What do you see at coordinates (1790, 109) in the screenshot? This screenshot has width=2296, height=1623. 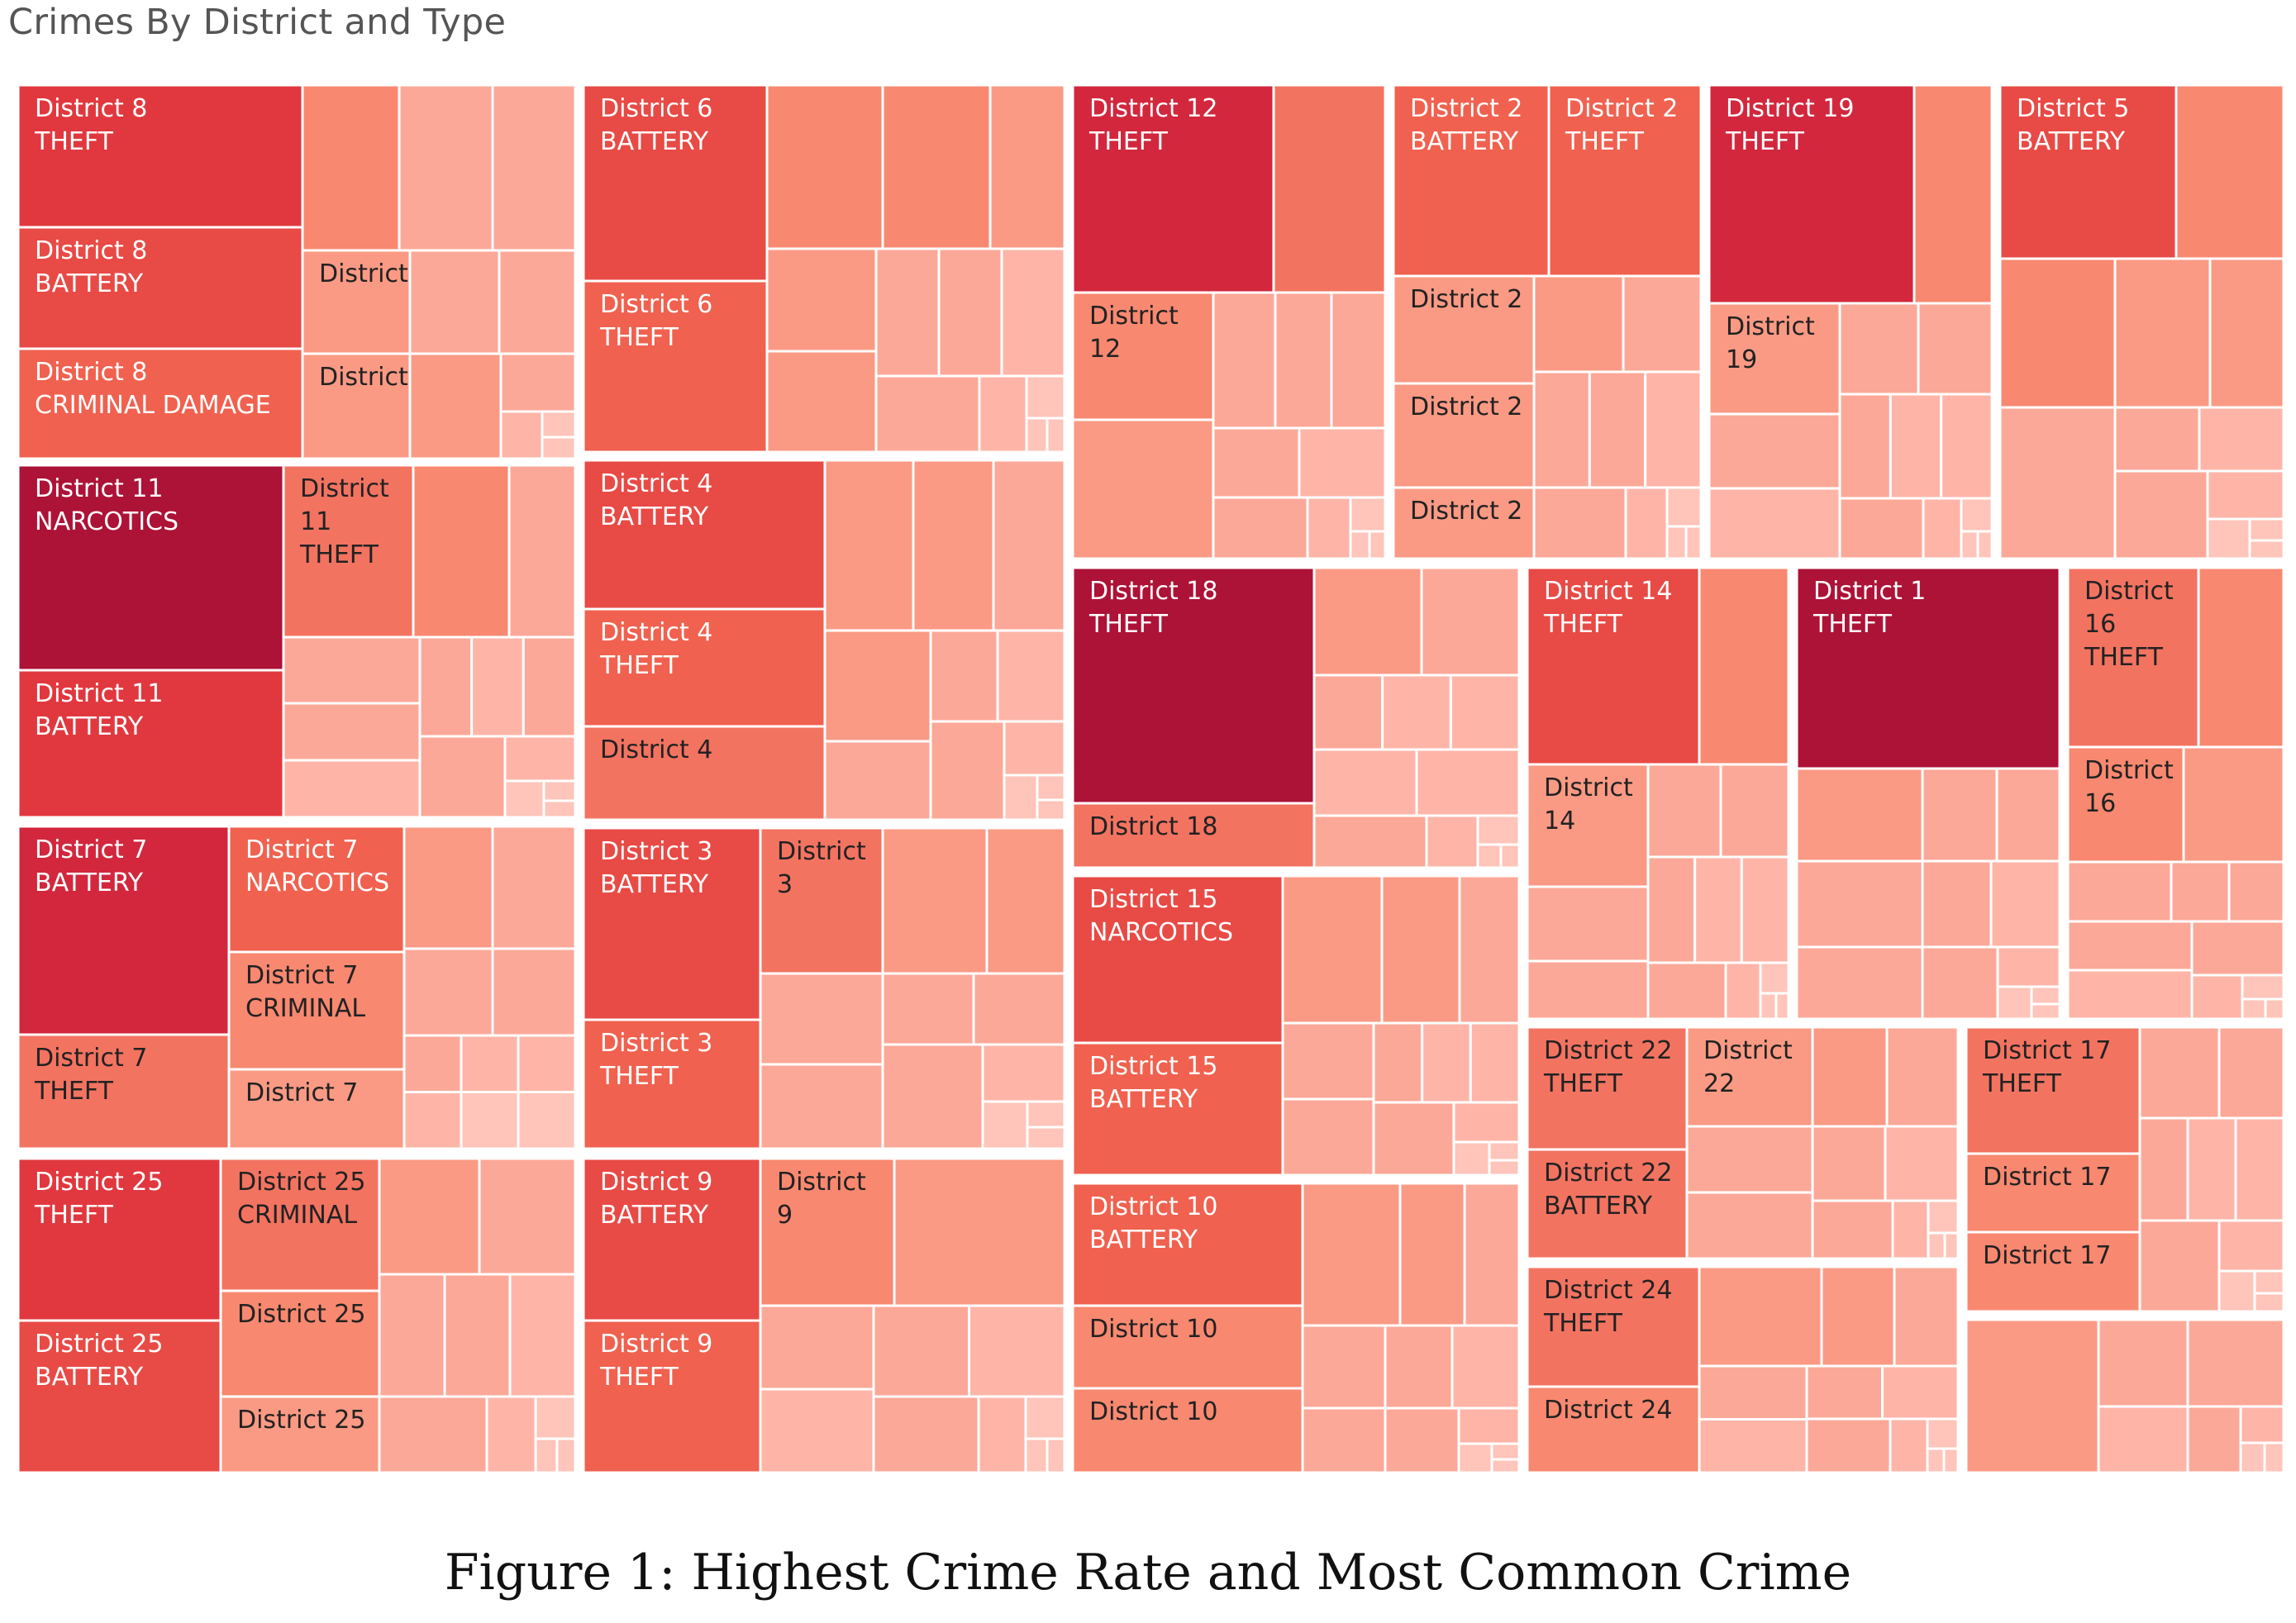 I see `tile-label-line: District 19` at bounding box center [1790, 109].